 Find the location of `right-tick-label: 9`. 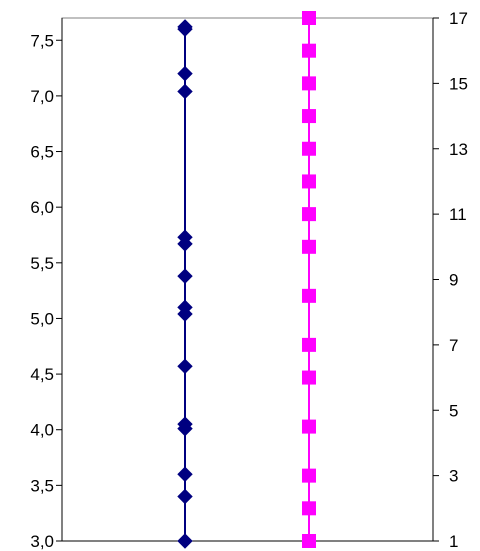

right-tick-label: 9 is located at coordinates (453, 280).